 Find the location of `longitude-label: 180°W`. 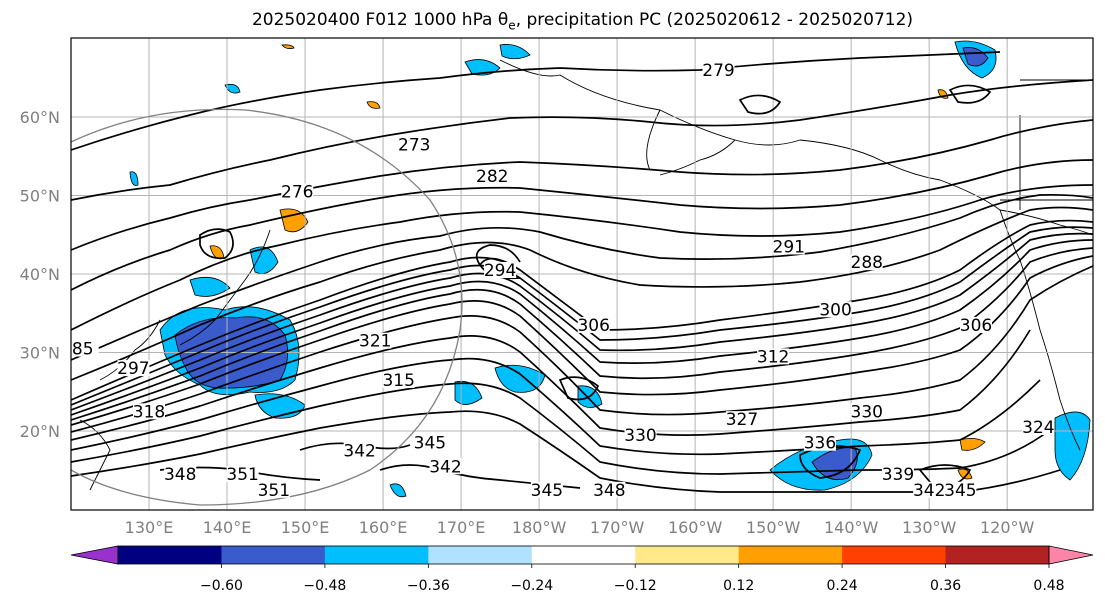

longitude-label: 180°W is located at coordinates (539, 527).